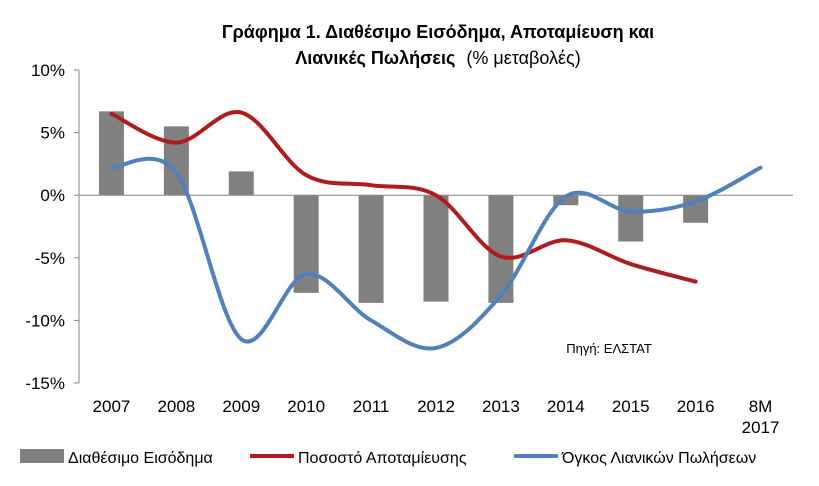 Image resolution: width=819 pixels, height=486 pixels. I want to click on bar-2012, so click(436, 248).